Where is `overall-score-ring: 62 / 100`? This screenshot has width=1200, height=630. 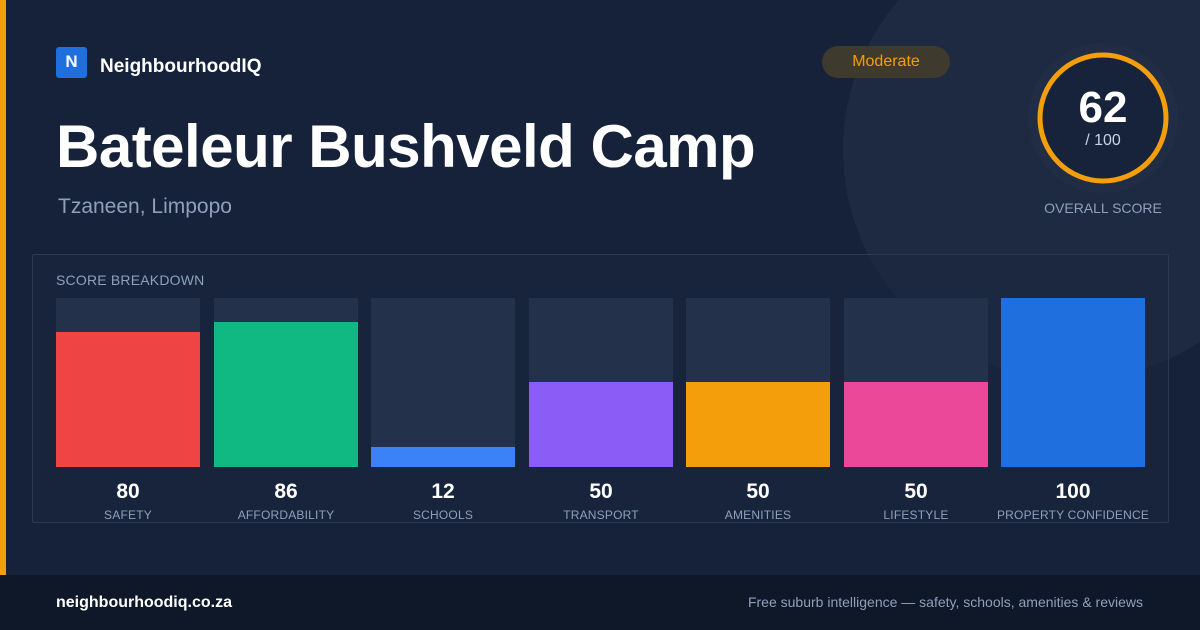 overall-score-ring: 62 / 100 is located at coordinates (1103, 118).